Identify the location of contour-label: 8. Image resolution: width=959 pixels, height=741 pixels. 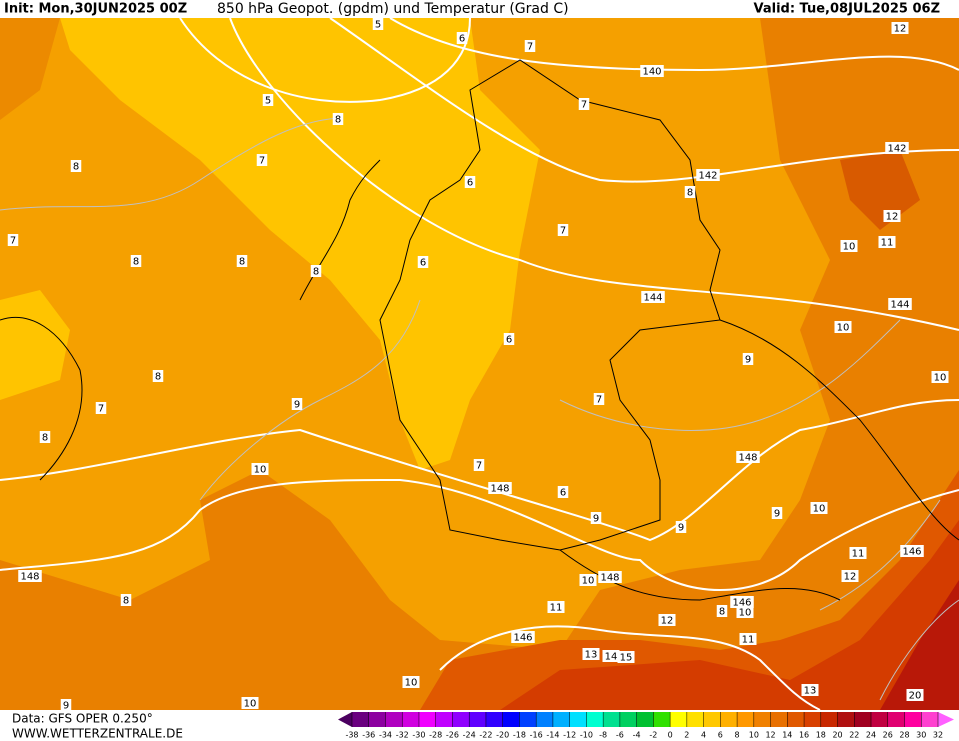
(76, 167).